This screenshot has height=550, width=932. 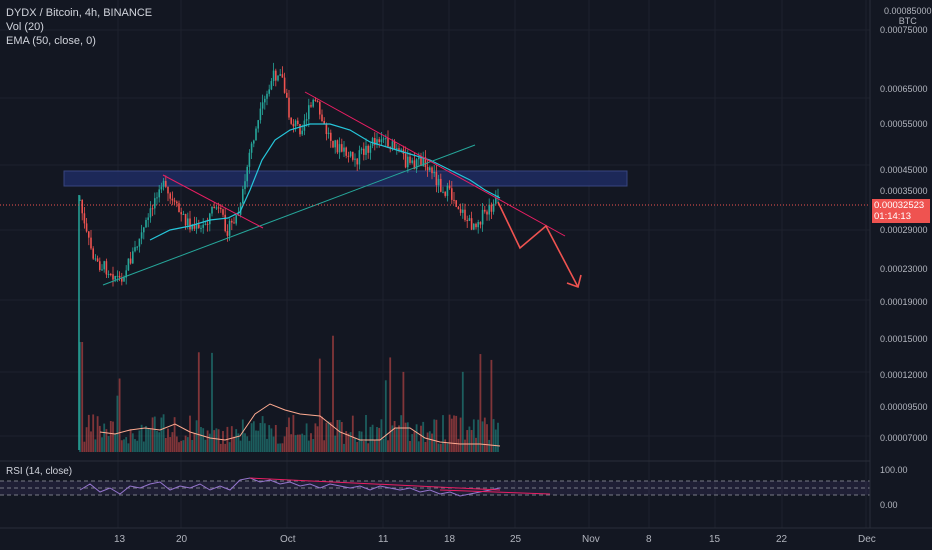 What do you see at coordinates (79, 13) in the screenshot?
I see `symbol-title: DYDX / Bitcoin, 4h, BINANCE` at bounding box center [79, 13].